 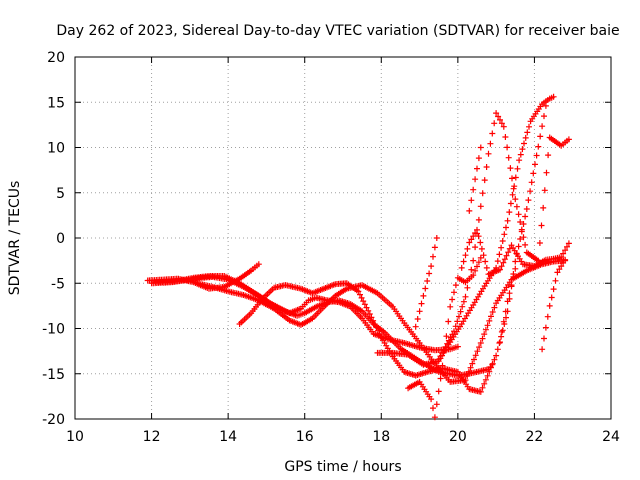 I want to click on x-tick-label: 24, so click(x=611, y=437).